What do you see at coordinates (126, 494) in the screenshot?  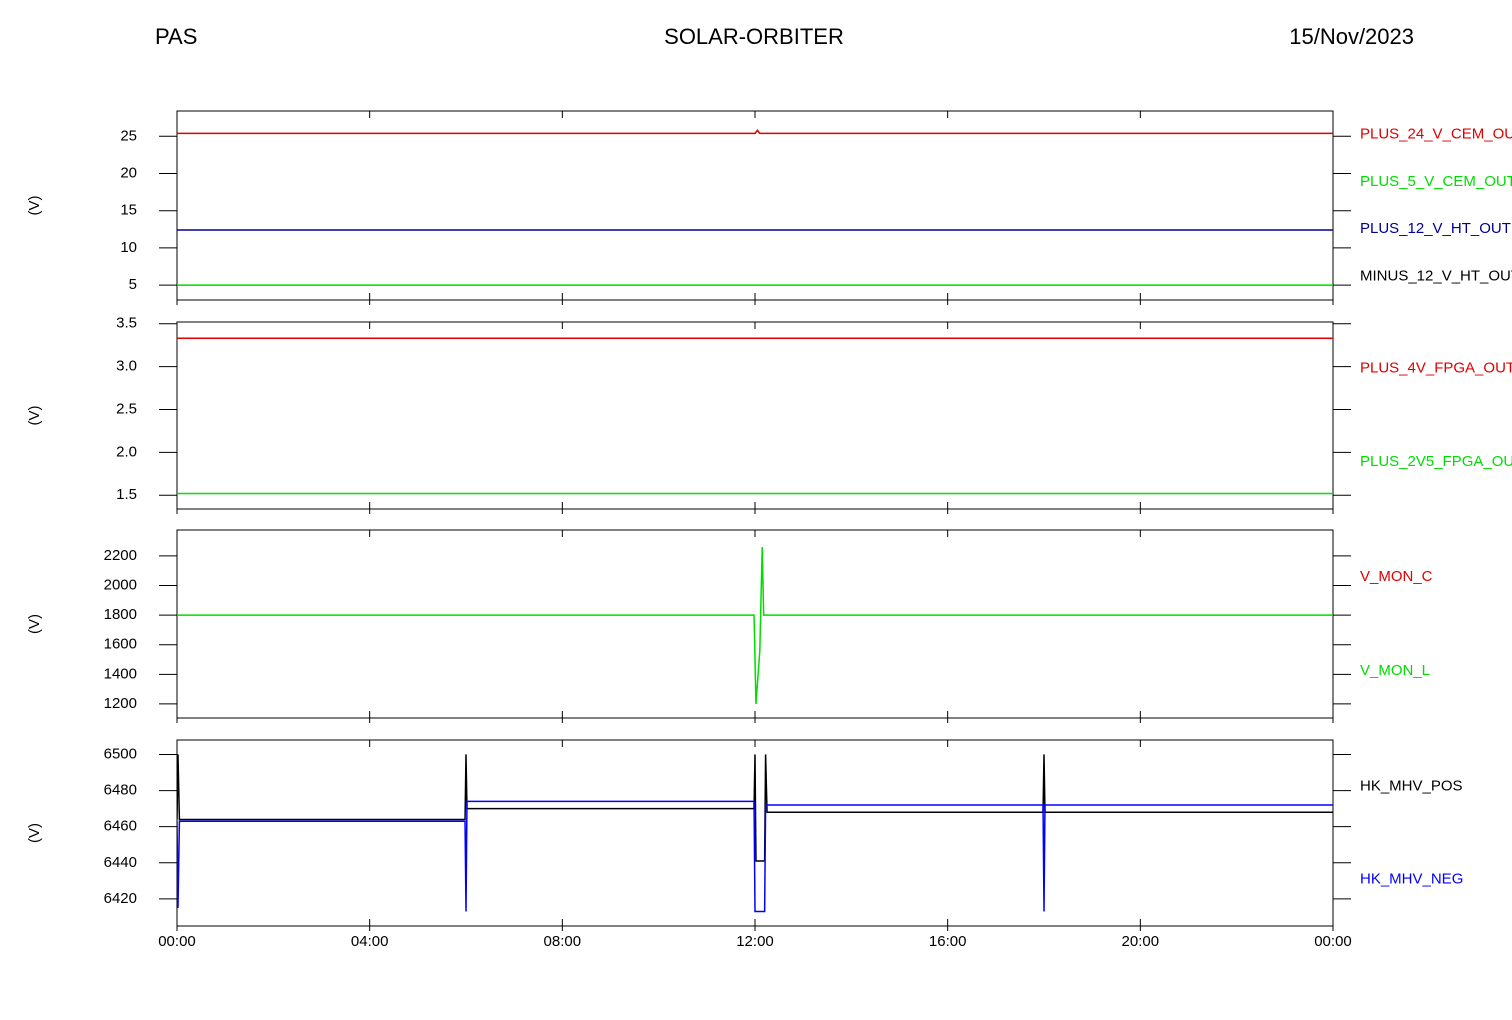 I see `y-tick-label: 1.5` at bounding box center [126, 494].